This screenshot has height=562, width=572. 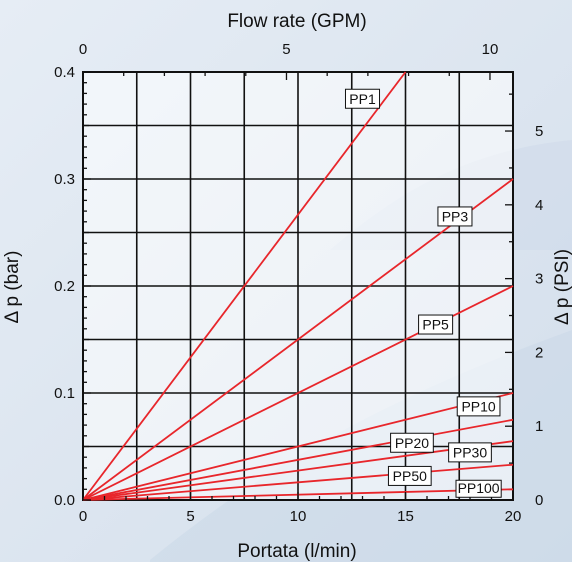 I want to click on x2-tick-label: 10, so click(x=490, y=49).